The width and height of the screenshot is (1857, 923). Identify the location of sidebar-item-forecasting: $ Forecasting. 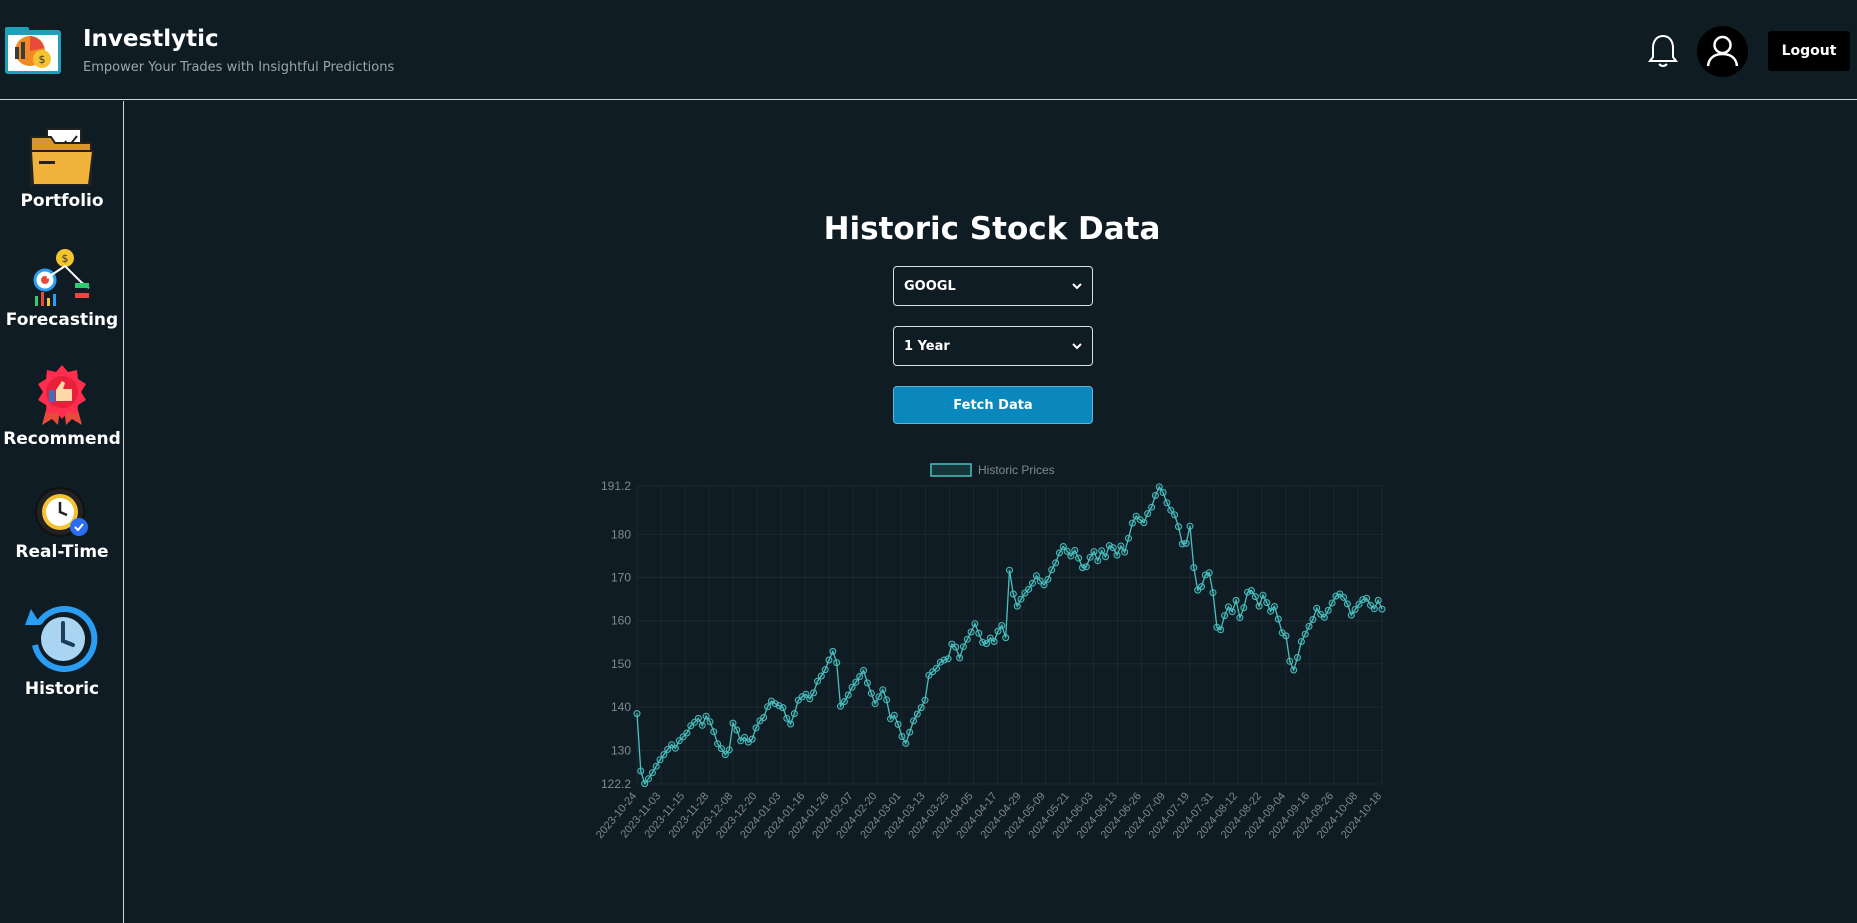
(62, 289).